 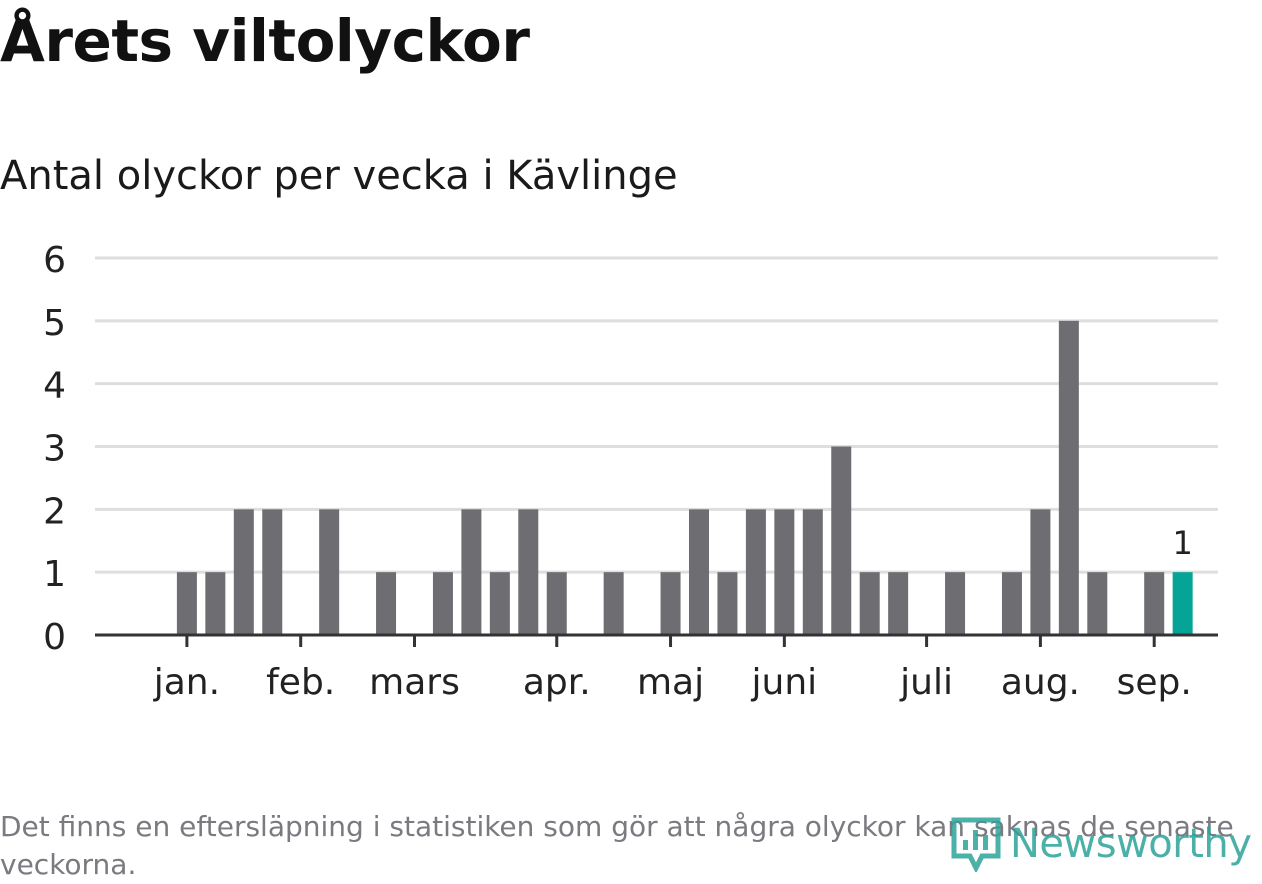 I want to click on y-tick-label: 2, so click(x=54, y=511).